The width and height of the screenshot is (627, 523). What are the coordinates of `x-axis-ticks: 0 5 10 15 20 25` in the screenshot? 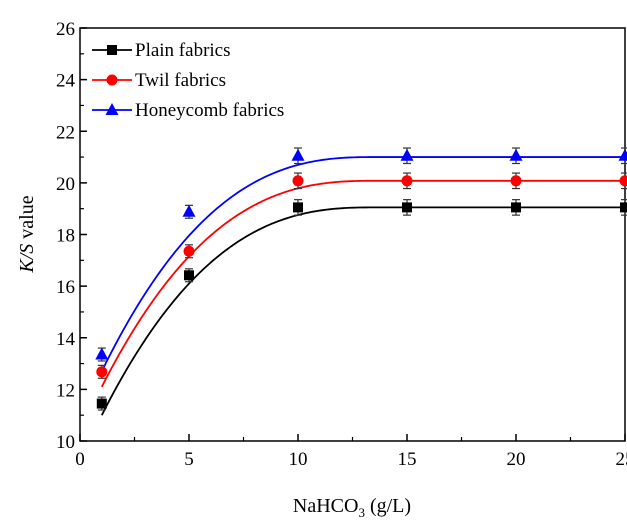 It's located at (351, 452).